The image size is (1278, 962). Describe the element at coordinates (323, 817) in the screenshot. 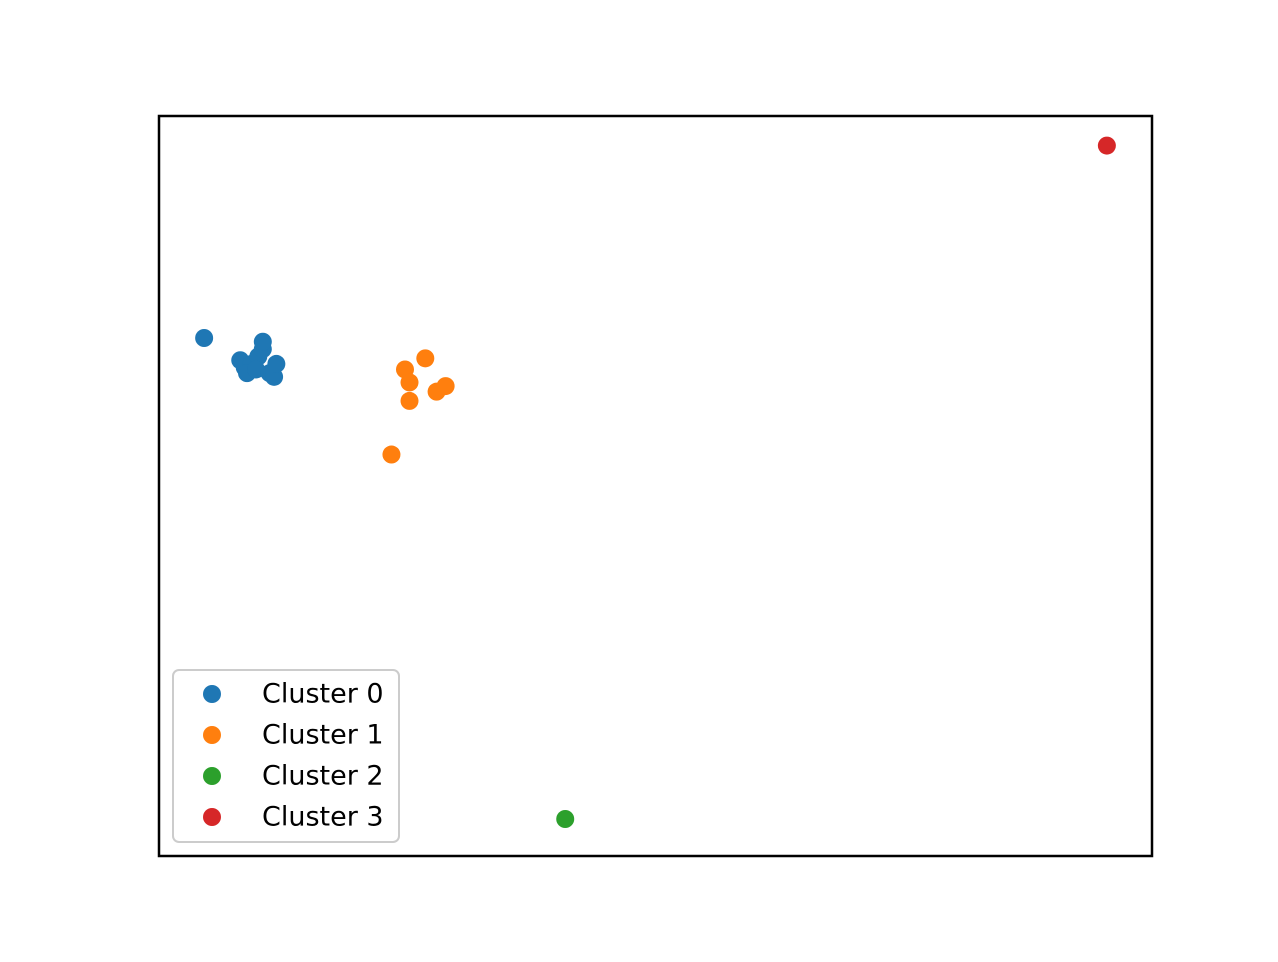

I see `legend-label-cluster-3: Cluster 3` at that location.